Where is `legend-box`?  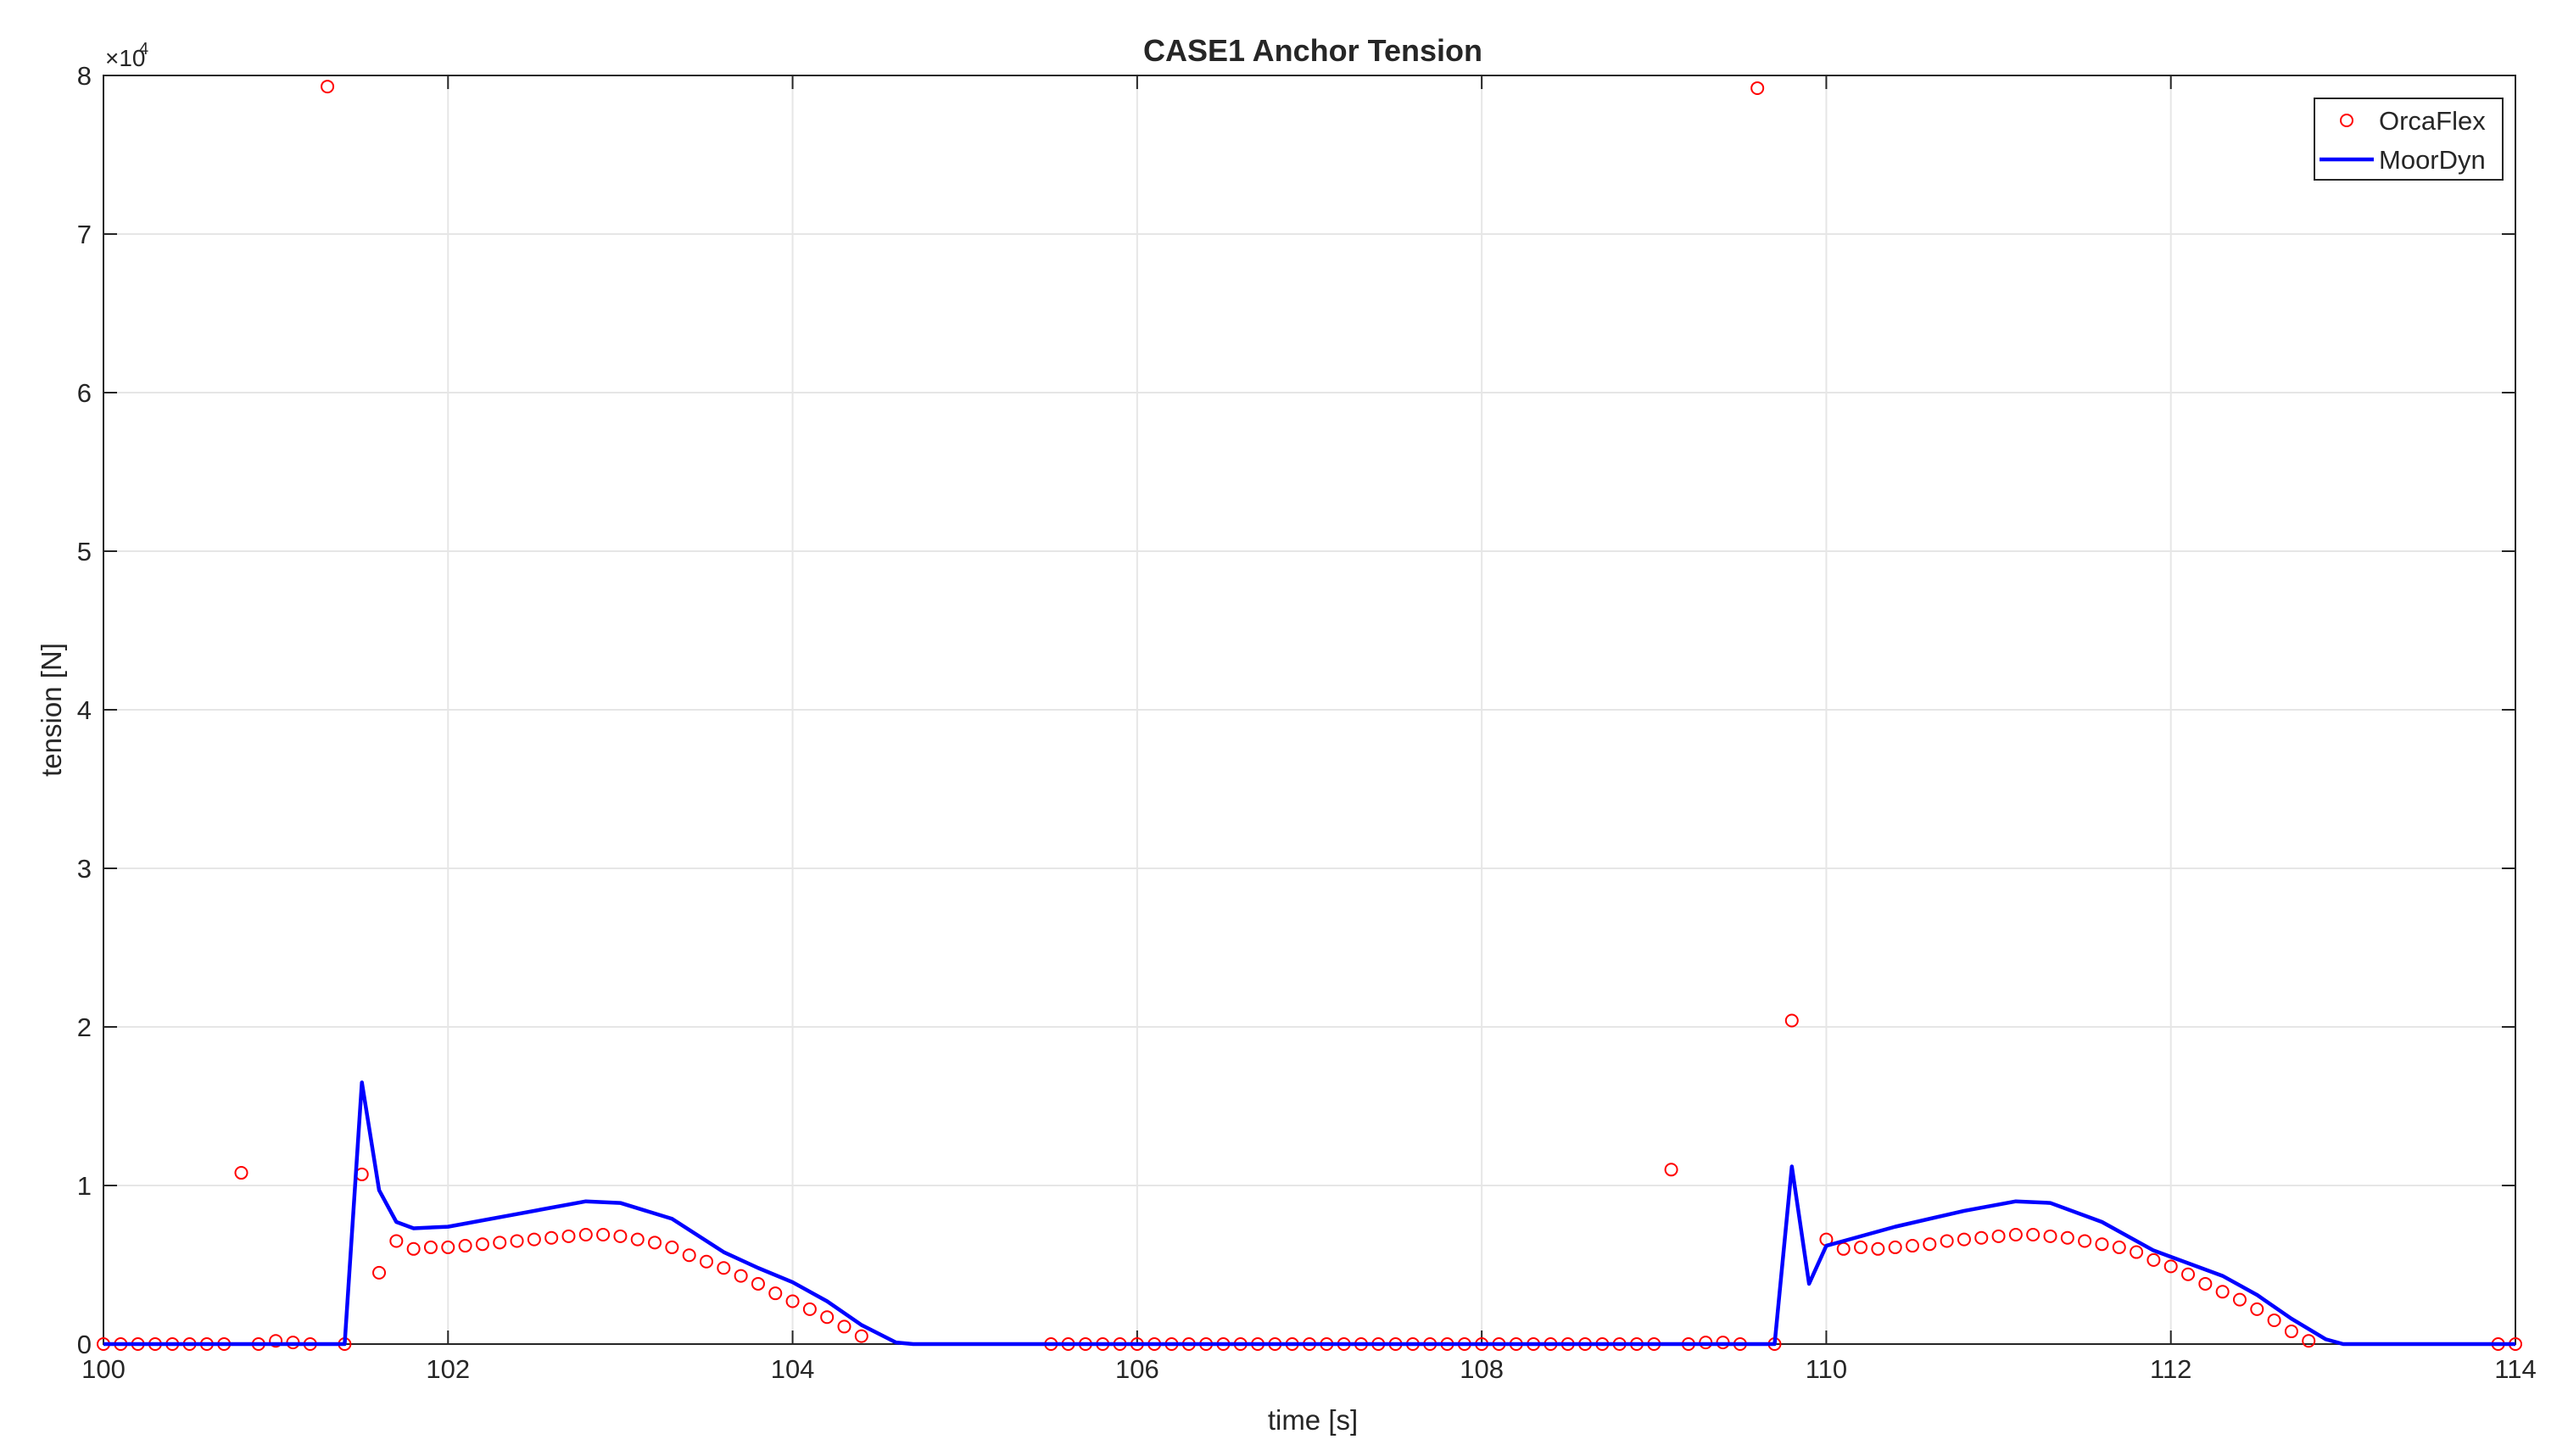 legend-box is located at coordinates (2409, 139).